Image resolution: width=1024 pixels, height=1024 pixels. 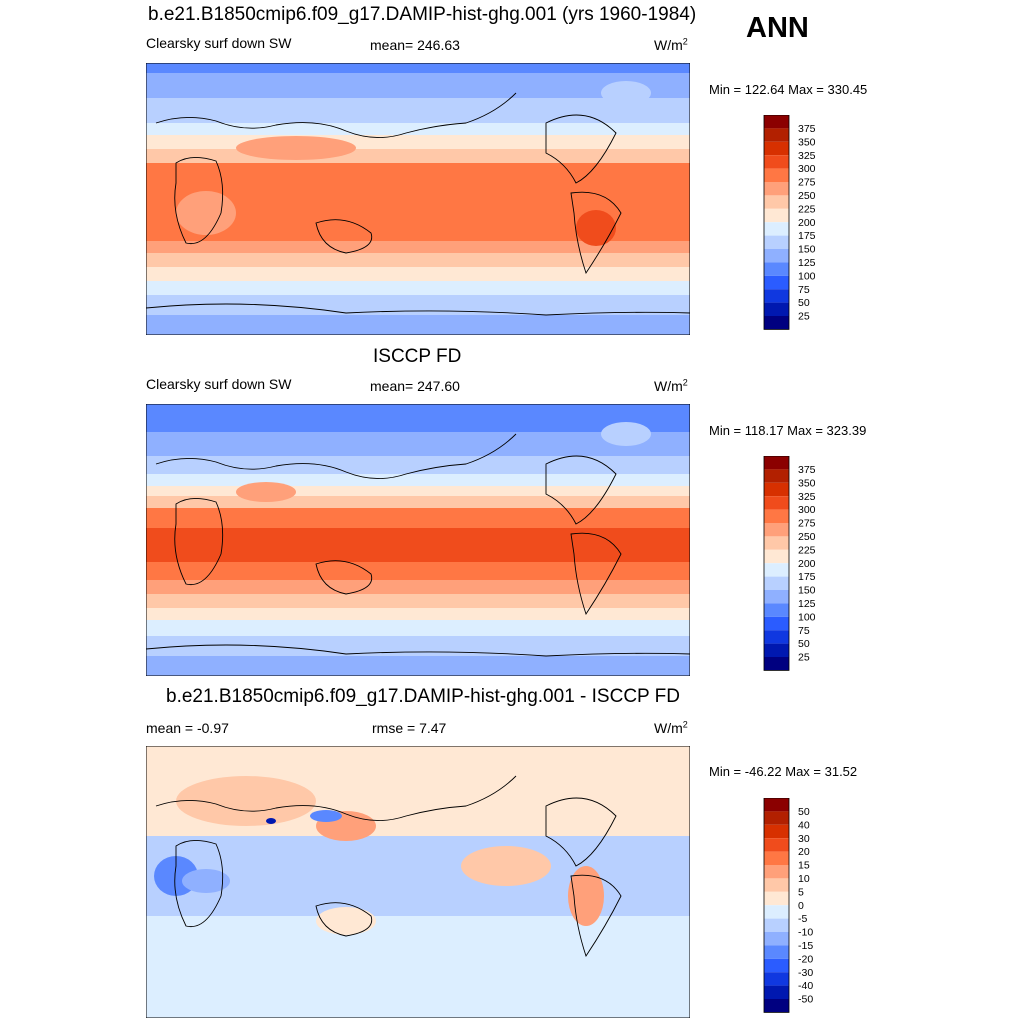 What do you see at coordinates (807, 129) in the screenshot?
I see `cb1-tick-0: 375` at bounding box center [807, 129].